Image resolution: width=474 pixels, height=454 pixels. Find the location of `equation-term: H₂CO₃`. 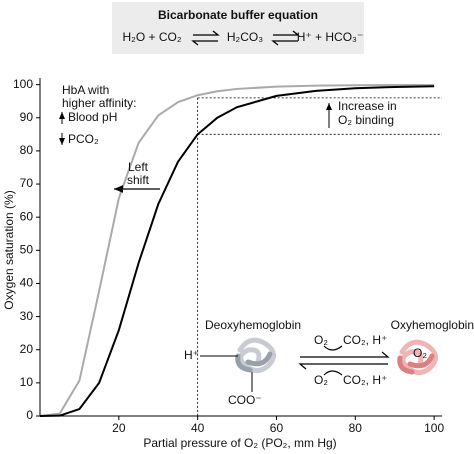

equation-term: H₂CO₃ is located at coordinates (245, 37).